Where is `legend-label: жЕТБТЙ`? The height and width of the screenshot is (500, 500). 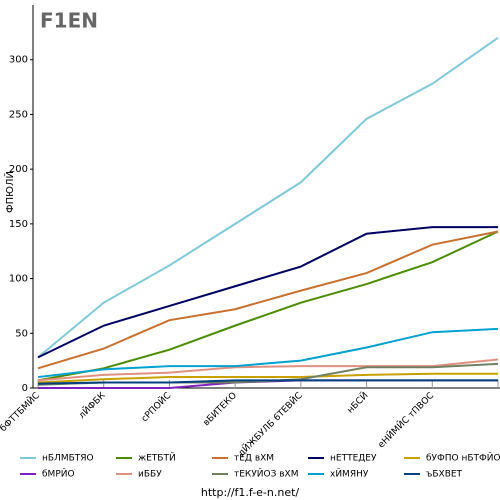
legend-label: жЕТБТЙ is located at coordinates (157, 458).